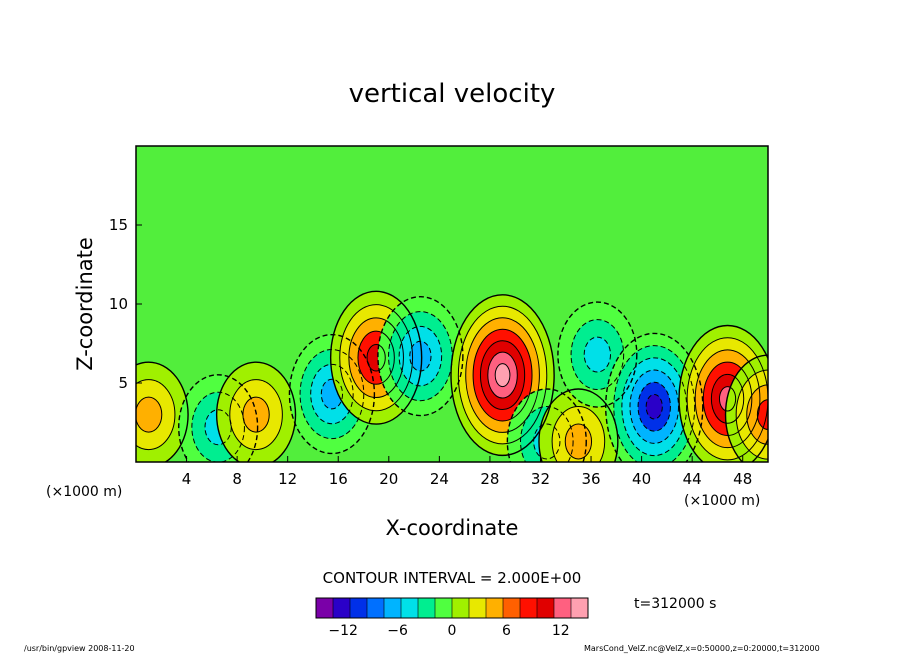  Describe the element at coordinates (397, 631) in the screenshot. I see `colorbar-tick-label: −6` at that location.